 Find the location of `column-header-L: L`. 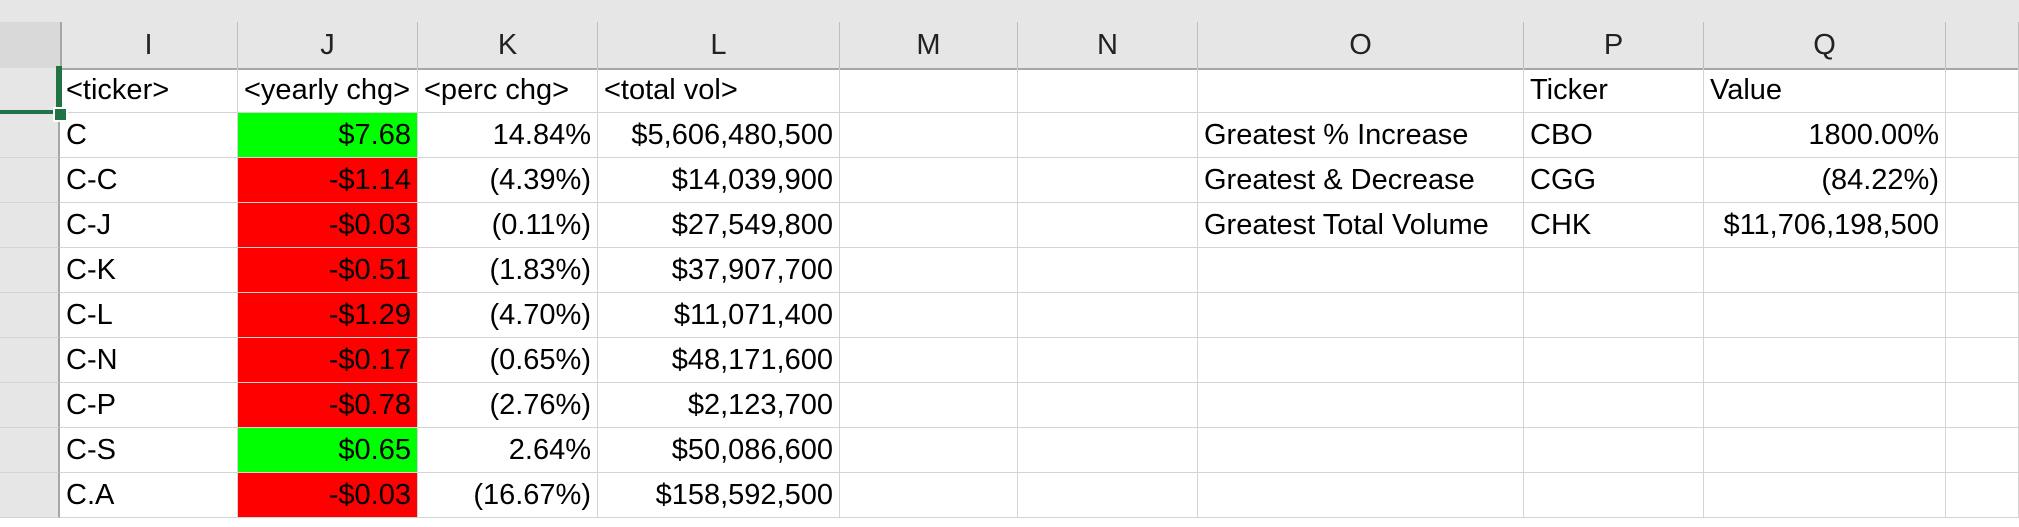

column-header-L: L is located at coordinates (719, 45).